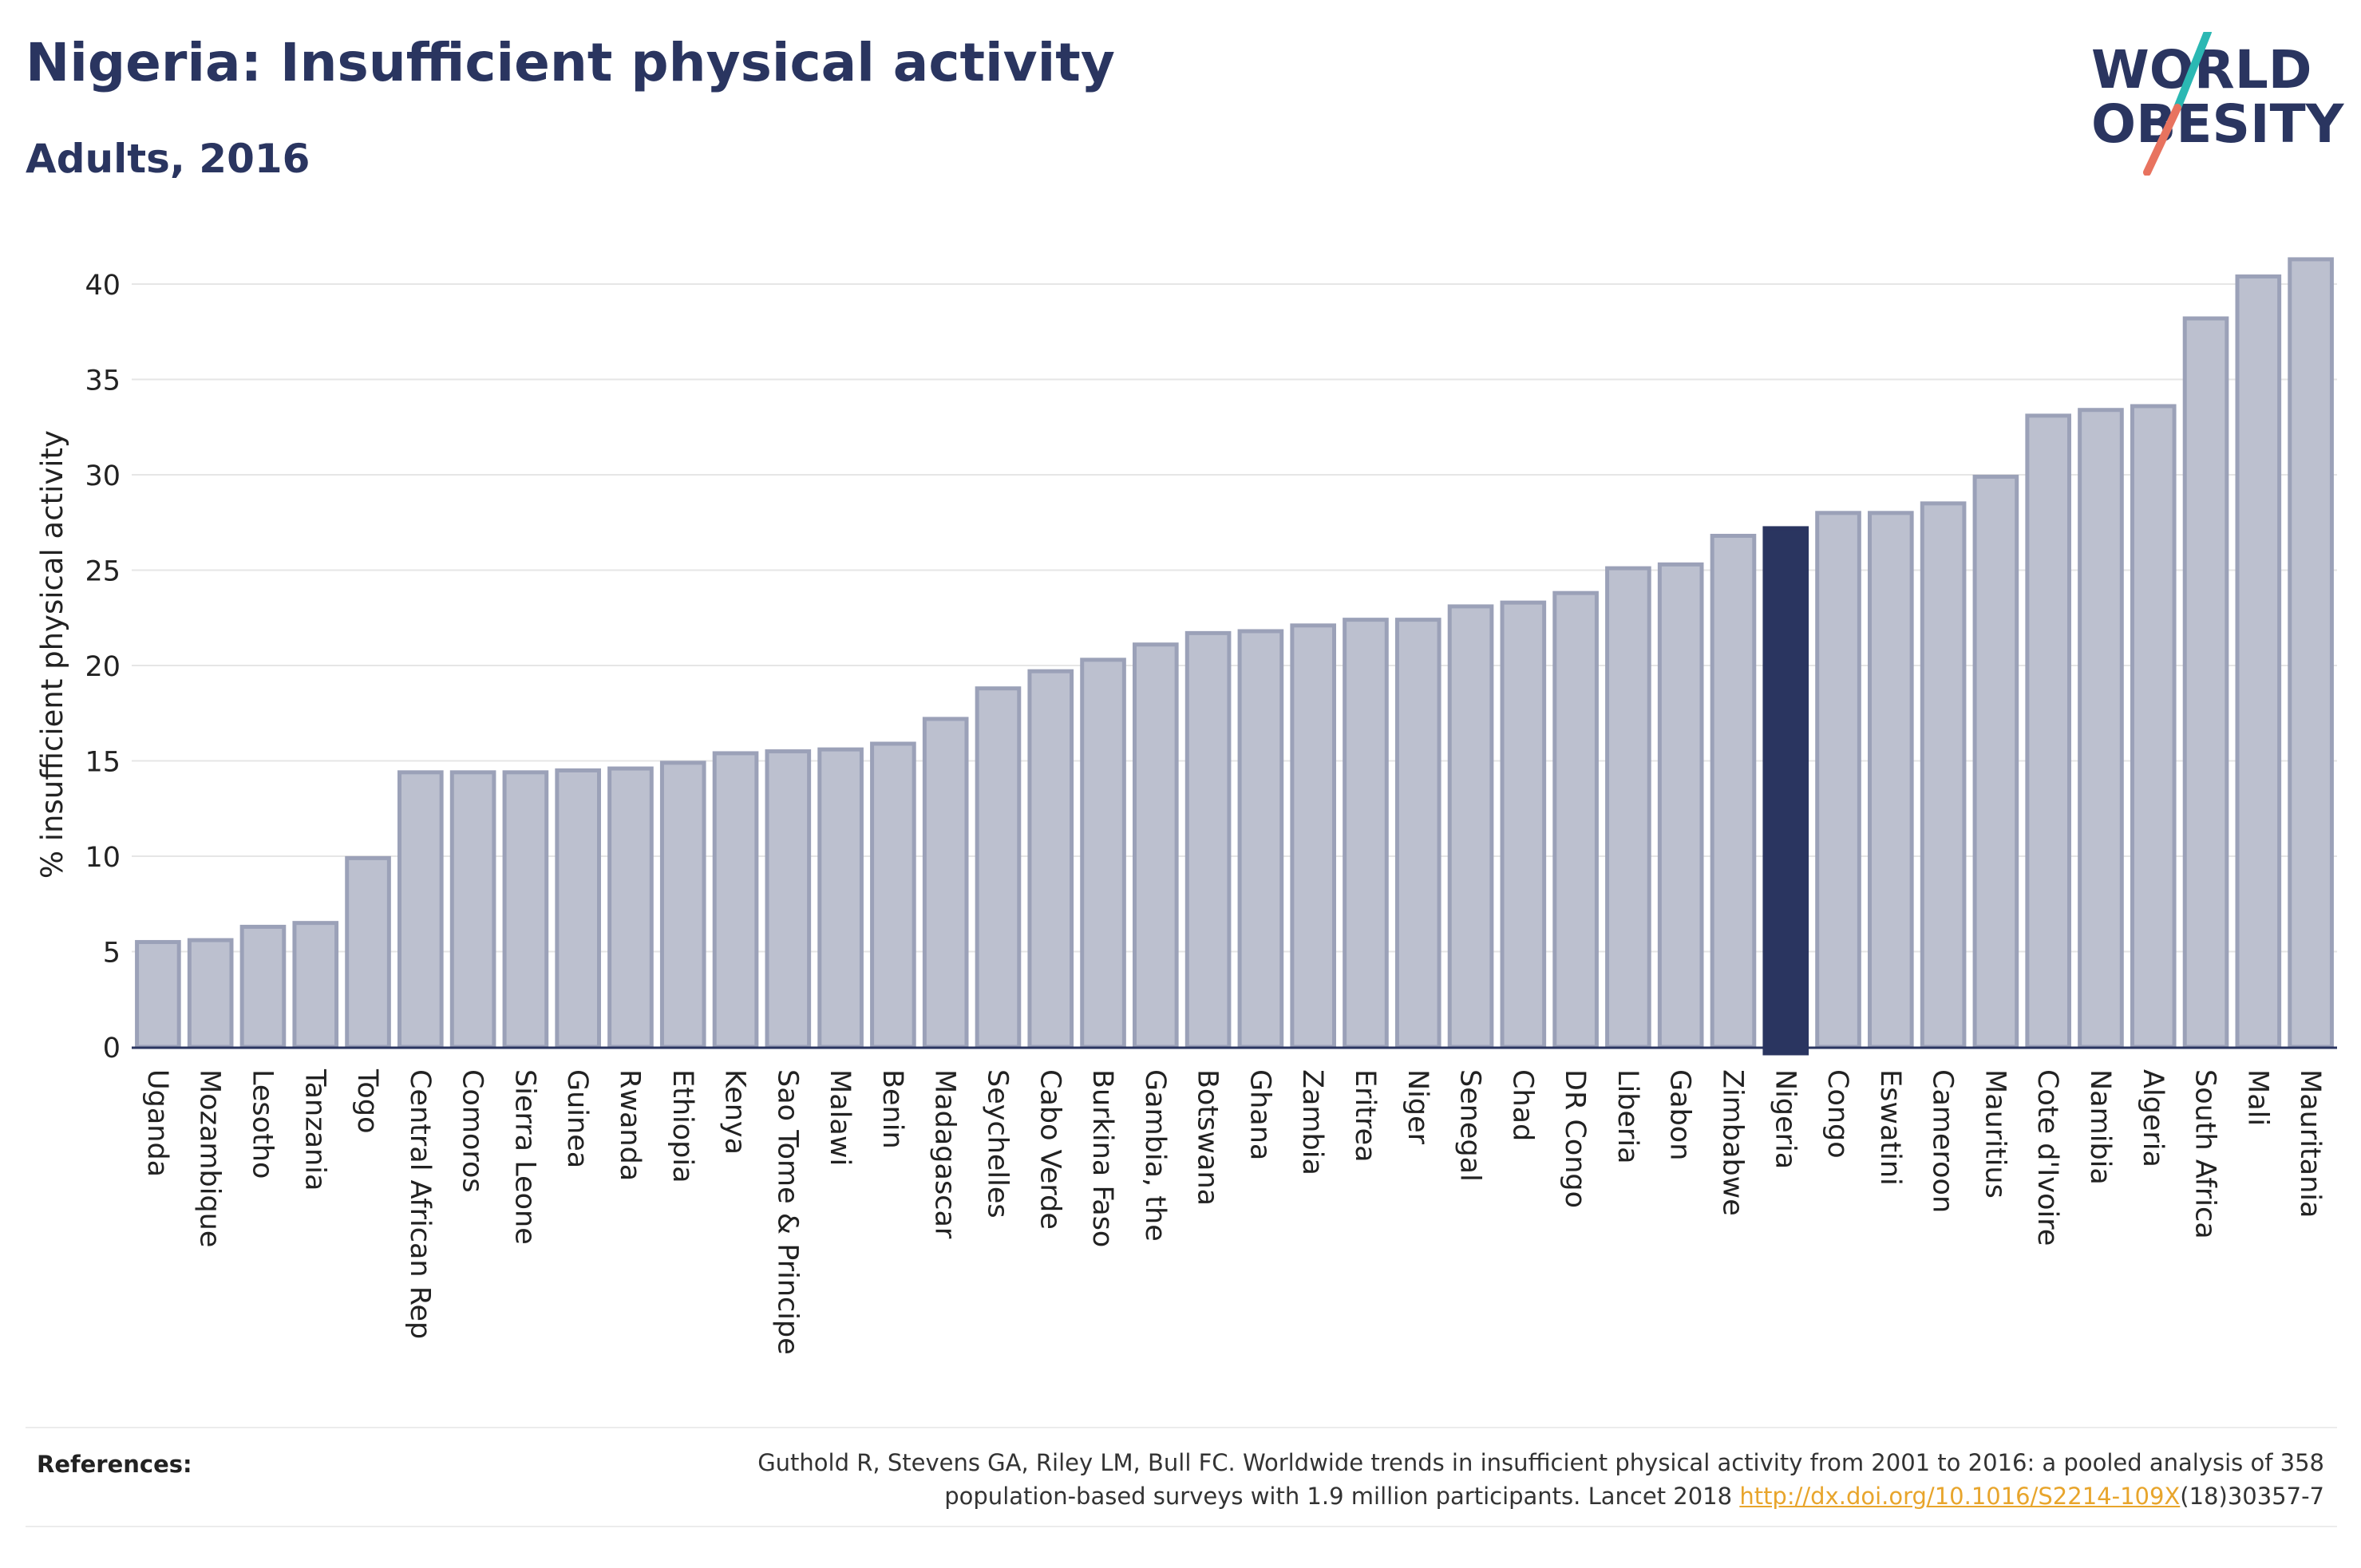 This screenshot has width=2361, height=1568. What do you see at coordinates (1943, 775) in the screenshot?
I see `bar-cameroon` at bounding box center [1943, 775].